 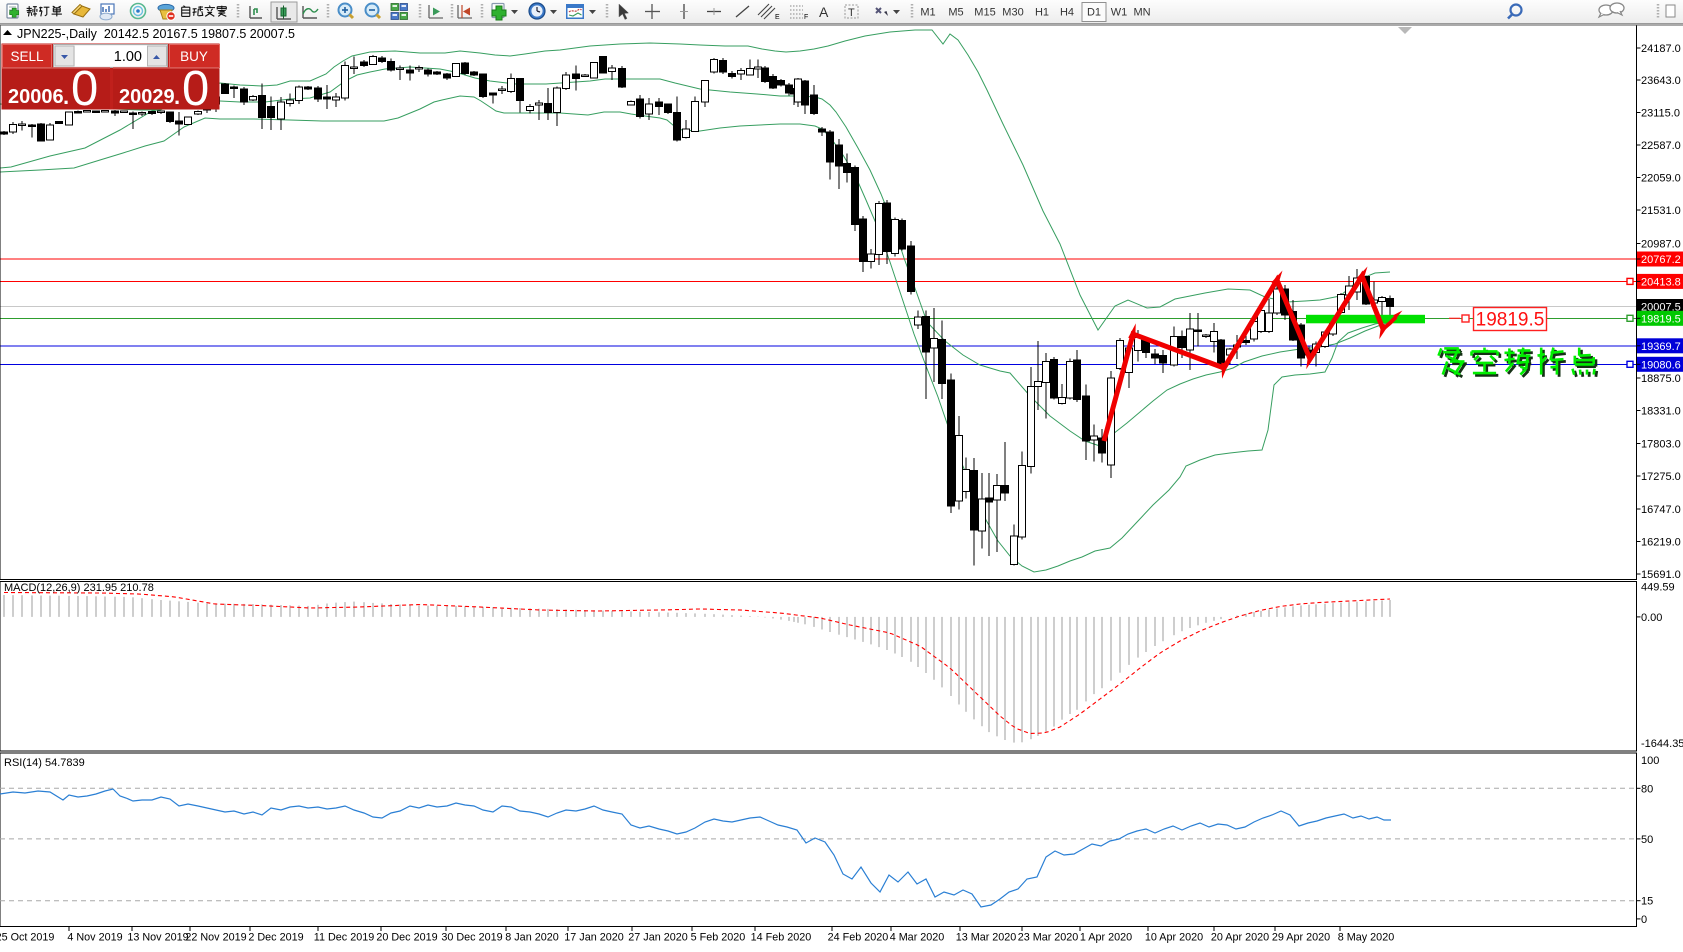 What do you see at coordinates (44, 763) in the screenshot?
I see `svg-text: RSI(14) 54.7839` at bounding box center [44, 763].